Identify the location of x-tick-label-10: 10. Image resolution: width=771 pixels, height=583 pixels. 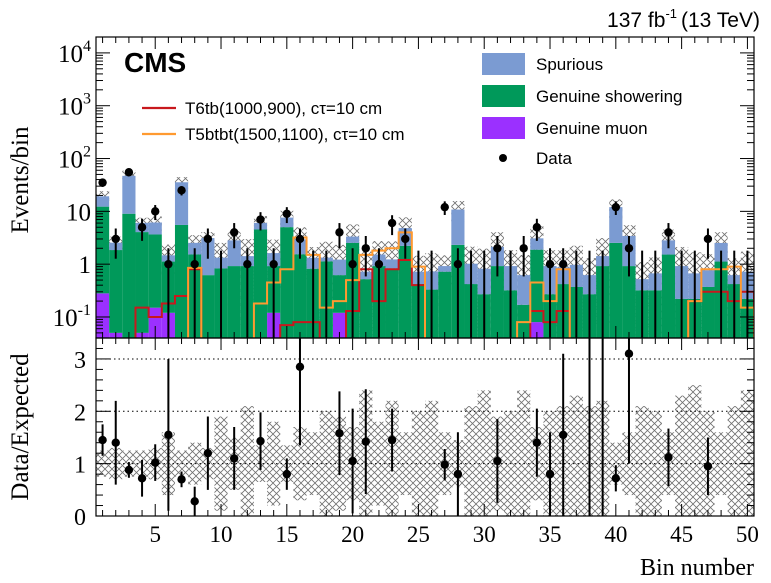
(221, 534).